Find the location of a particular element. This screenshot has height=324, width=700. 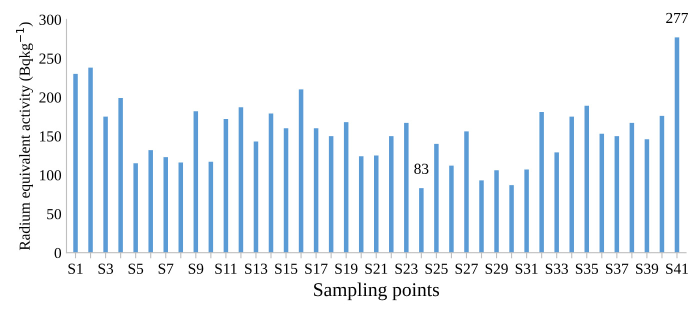

x-tick-label: S1 is located at coordinates (75, 269).